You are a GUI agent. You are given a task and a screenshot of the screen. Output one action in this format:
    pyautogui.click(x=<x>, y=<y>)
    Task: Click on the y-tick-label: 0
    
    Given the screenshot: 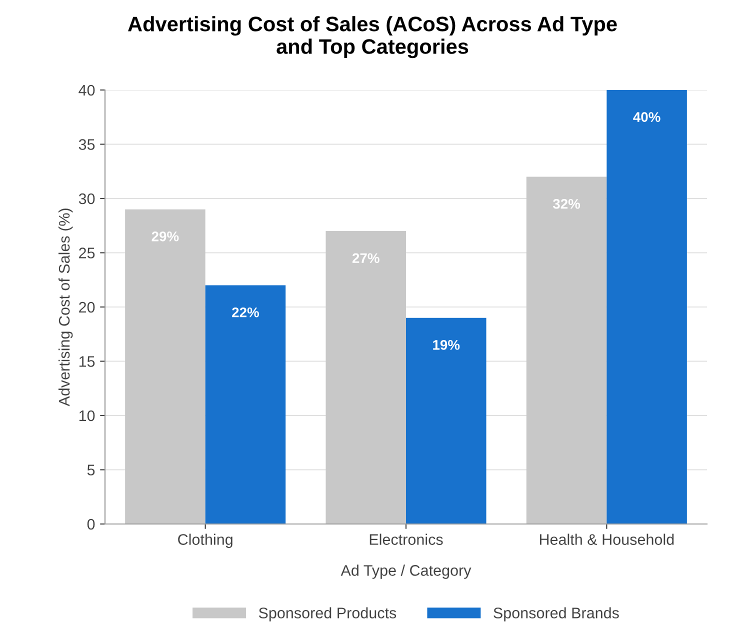 What is the action you would take?
    pyautogui.click(x=91, y=524)
    